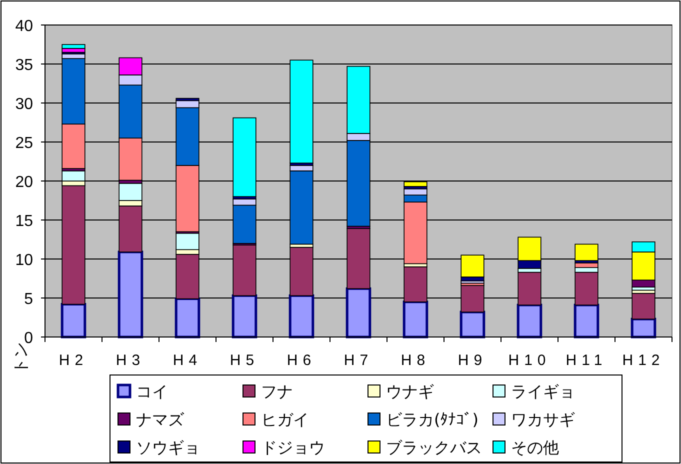 The image size is (681, 464). Describe the element at coordinates (359, 360) in the screenshot. I see `x-tick-label: H7` at that location.